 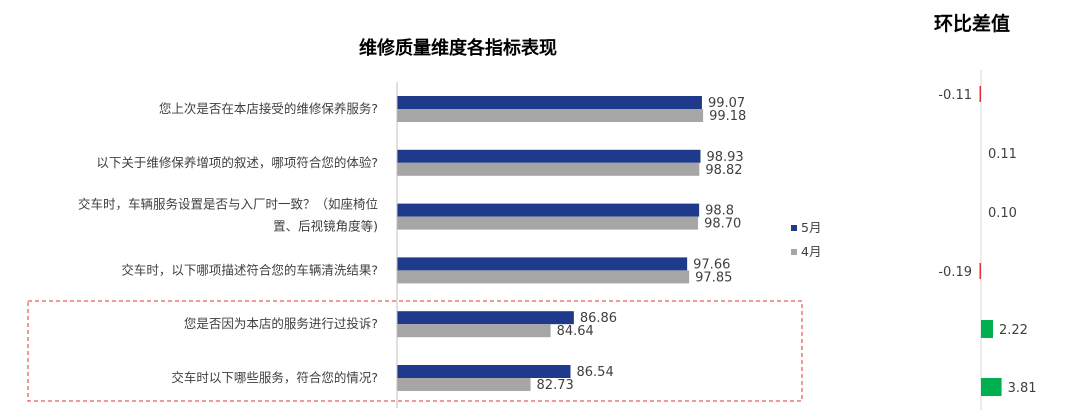 I want to click on data-label-april: 98.70, so click(x=722, y=224).